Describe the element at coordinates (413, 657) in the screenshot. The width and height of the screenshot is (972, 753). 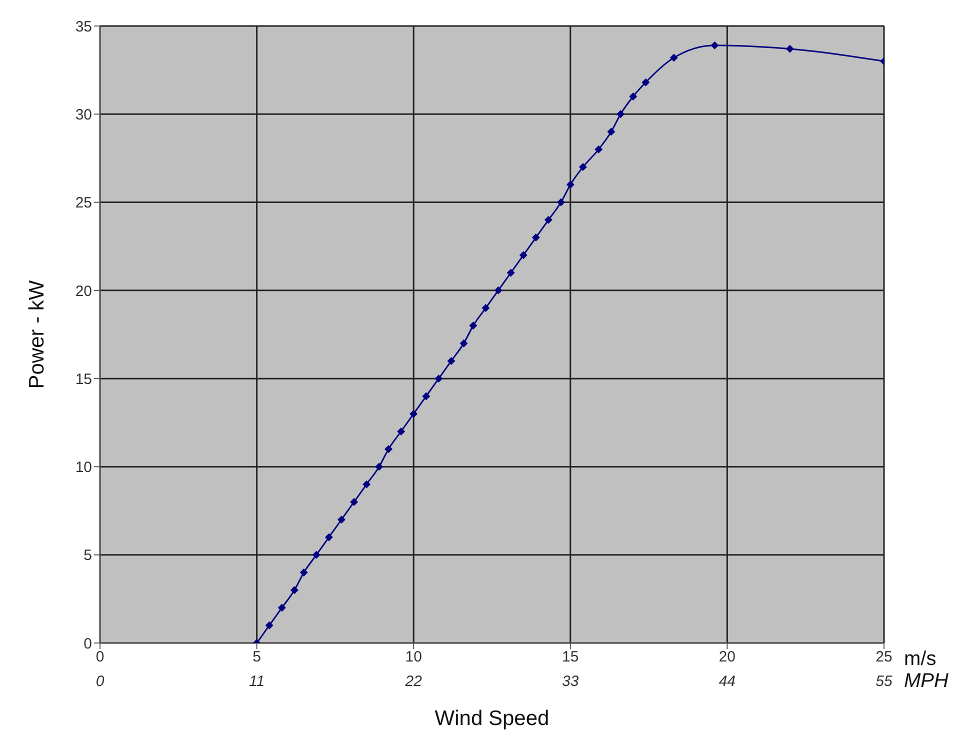
I see `x-tick-label: 10` at that location.